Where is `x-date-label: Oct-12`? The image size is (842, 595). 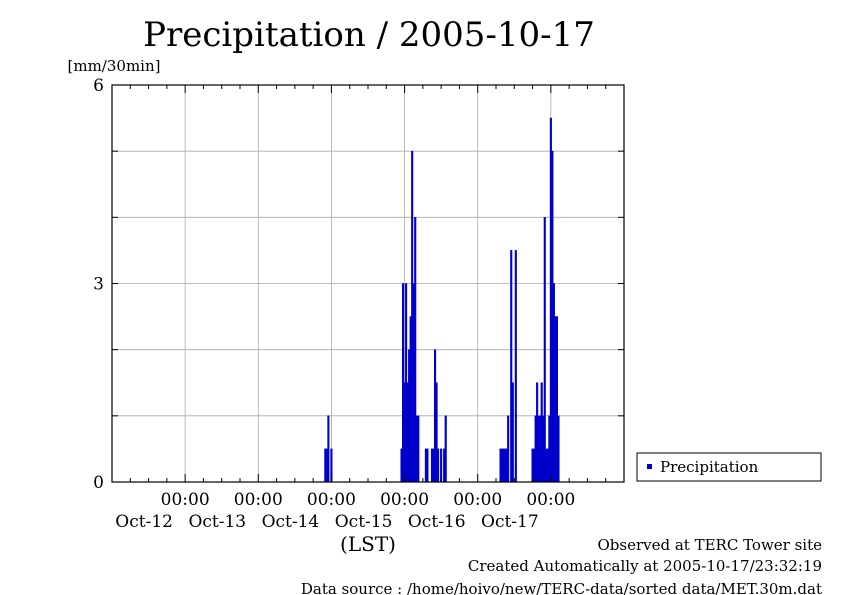 x-date-label: Oct-12 is located at coordinates (144, 522).